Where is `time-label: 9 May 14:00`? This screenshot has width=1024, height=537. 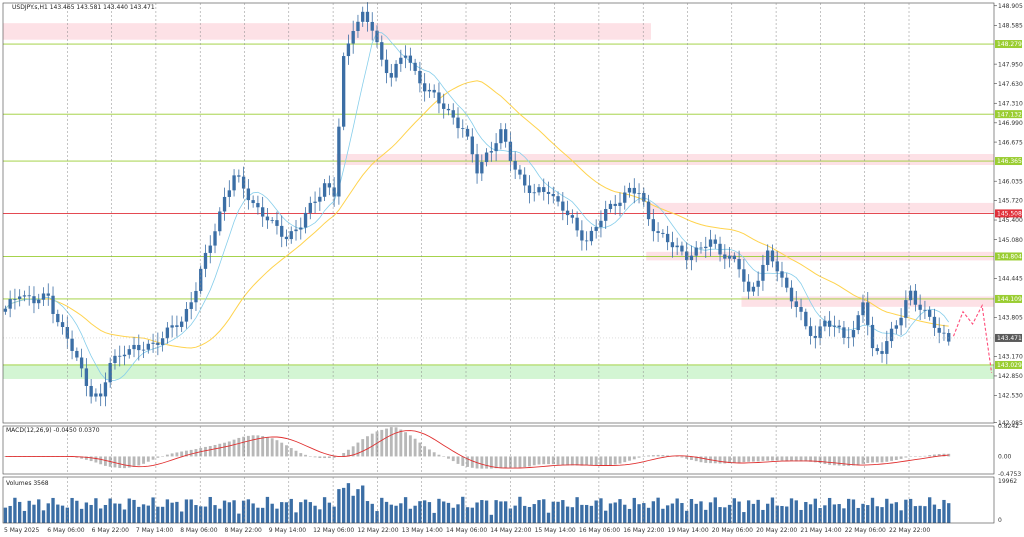 time-label: 9 May 14:00 is located at coordinates (288, 530).